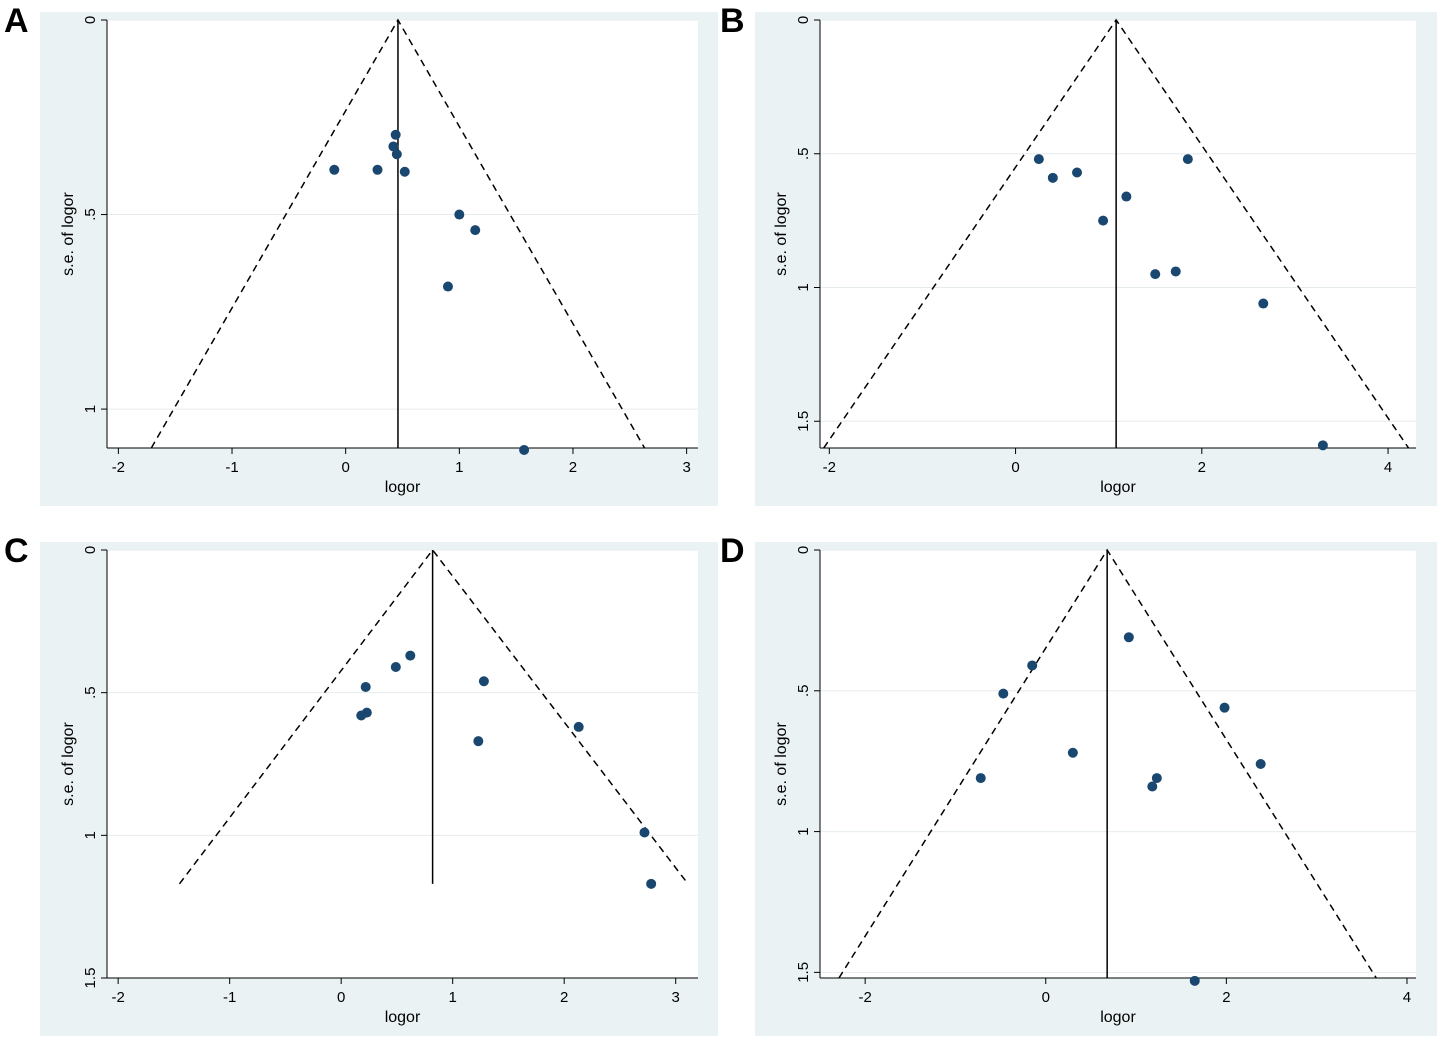  I want to click on x-tick-label-c-5: 3, so click(676, 997).